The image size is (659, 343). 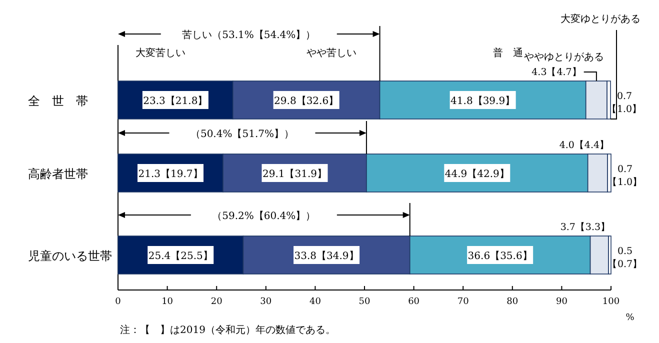 I want to click on data-label: 44.9【42.9】, so click(x=477, y=174).